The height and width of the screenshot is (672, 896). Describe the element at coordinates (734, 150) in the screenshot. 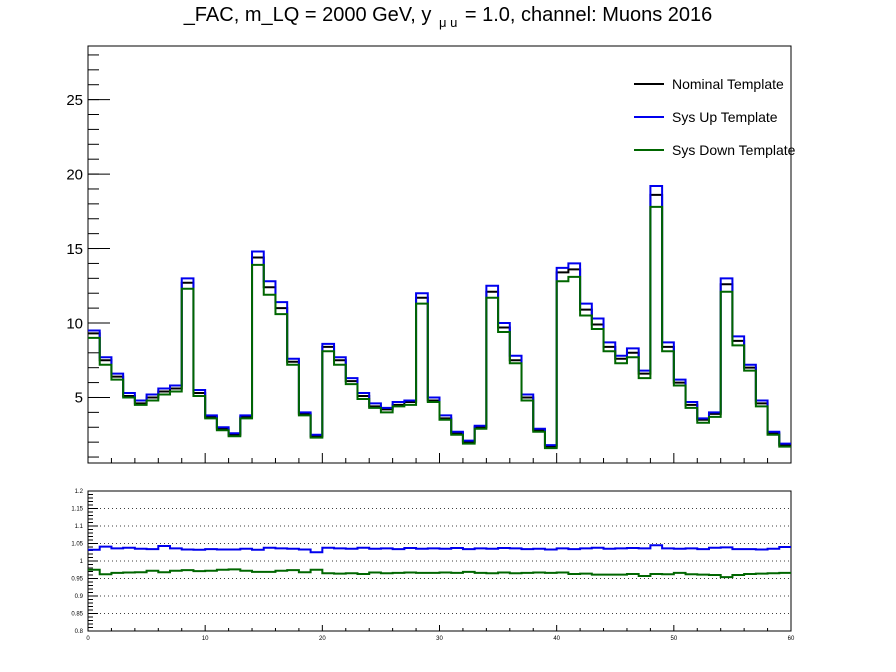

I see `legend-label-down: Sys Down Template` at that location.